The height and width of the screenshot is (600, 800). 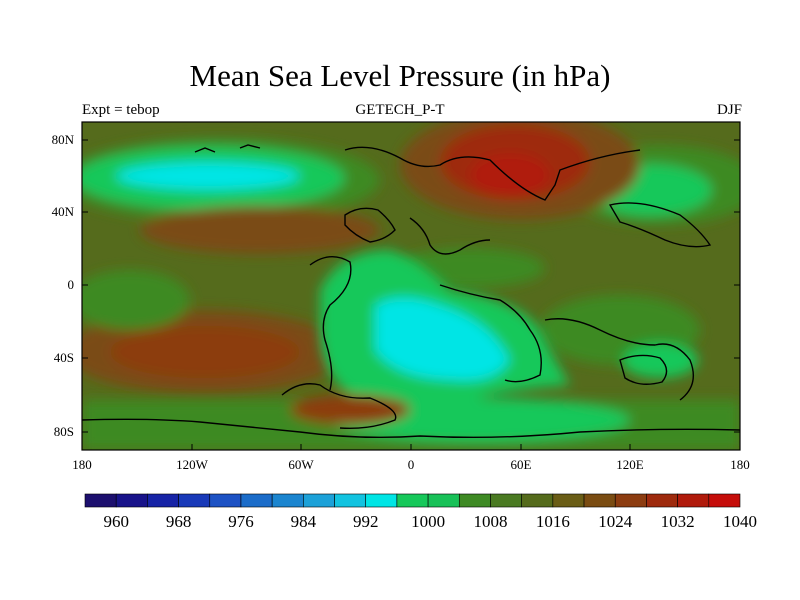 What do you see at coordinates (411, 464) in the screenshot?
I see `lon-label-0: 0` at bounding box center [411, 464].